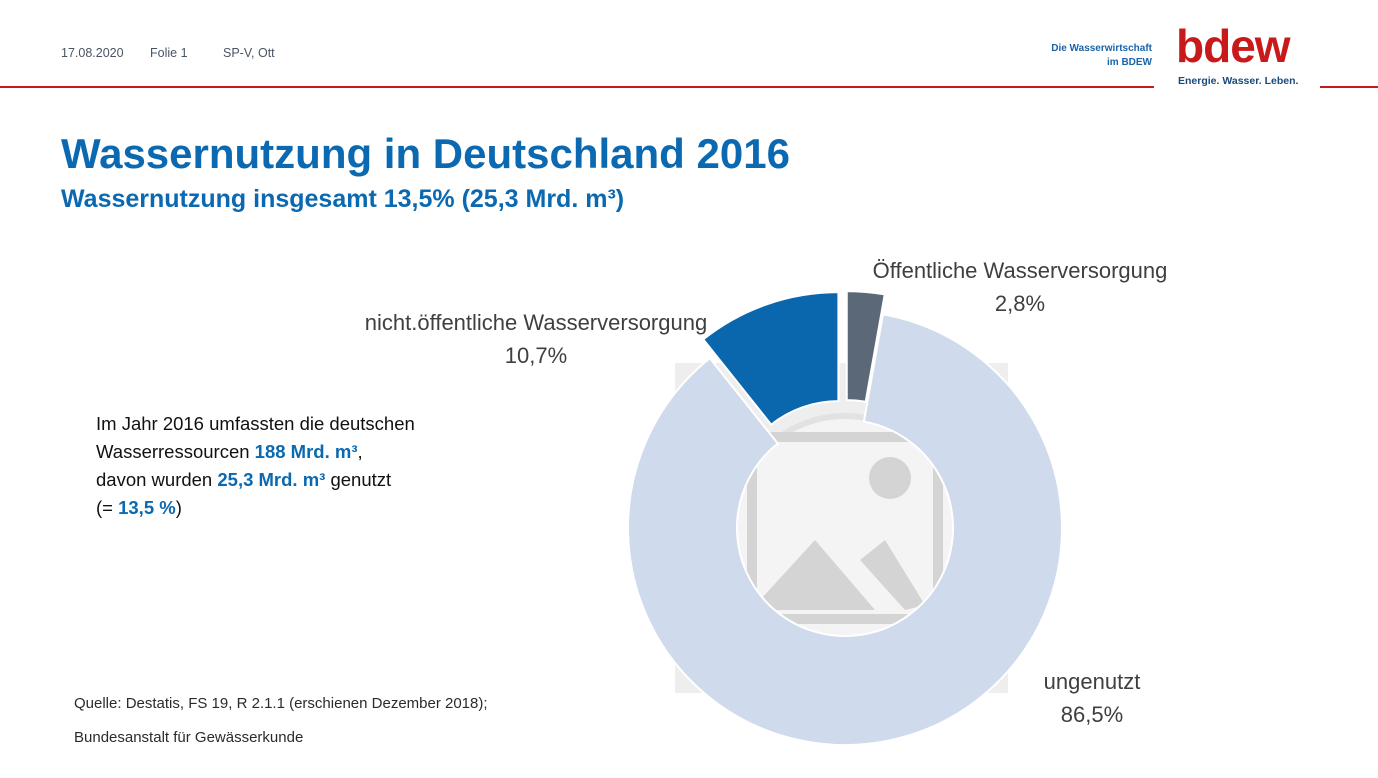 This screenshot has width=1378, height=778. I want to click on header-rule-left, so click(577, 87).